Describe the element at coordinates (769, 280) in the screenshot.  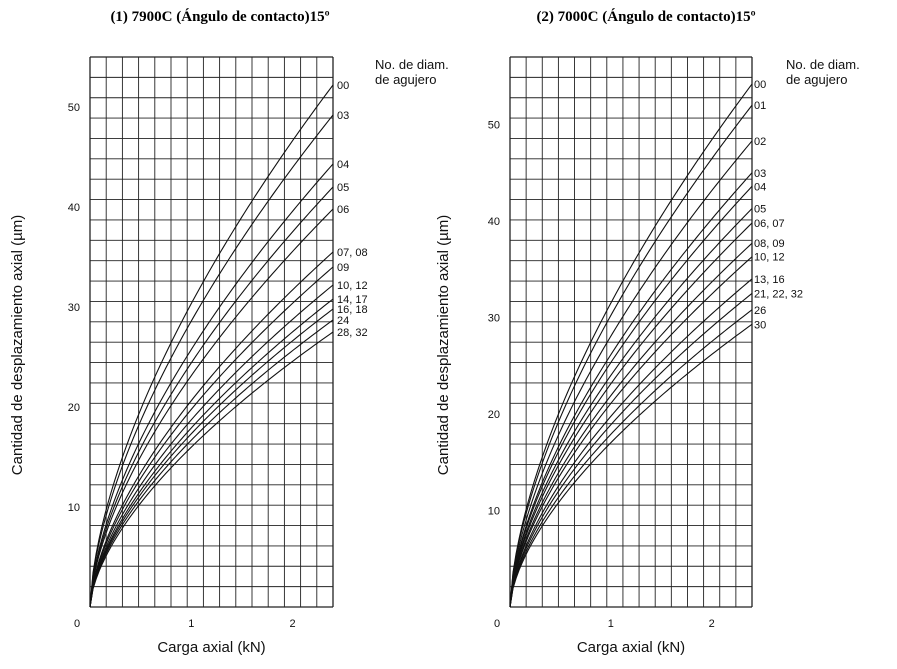
I see `chart-2-series-label: 13, 16` at that location.